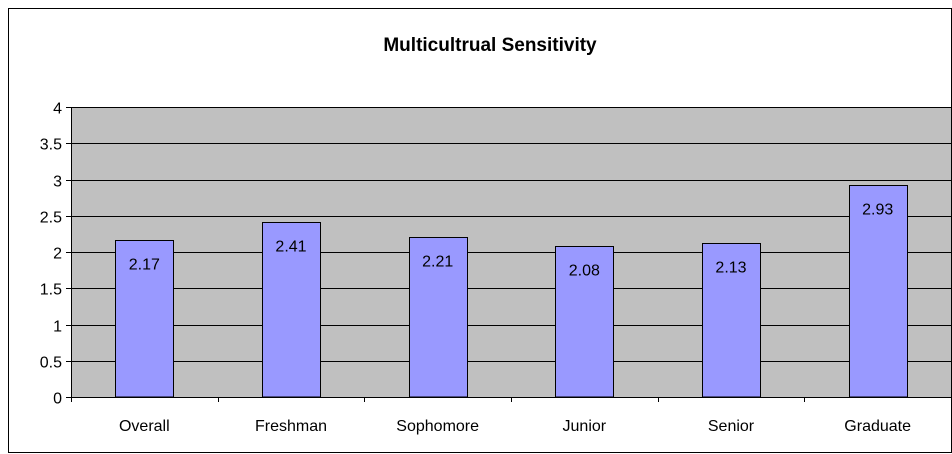 This screenshot has height=454, width=952. What do you see at coordinates (437, 262) in the screenshot?
I see `data-label: 2.21` at bounding box center [437, 262].